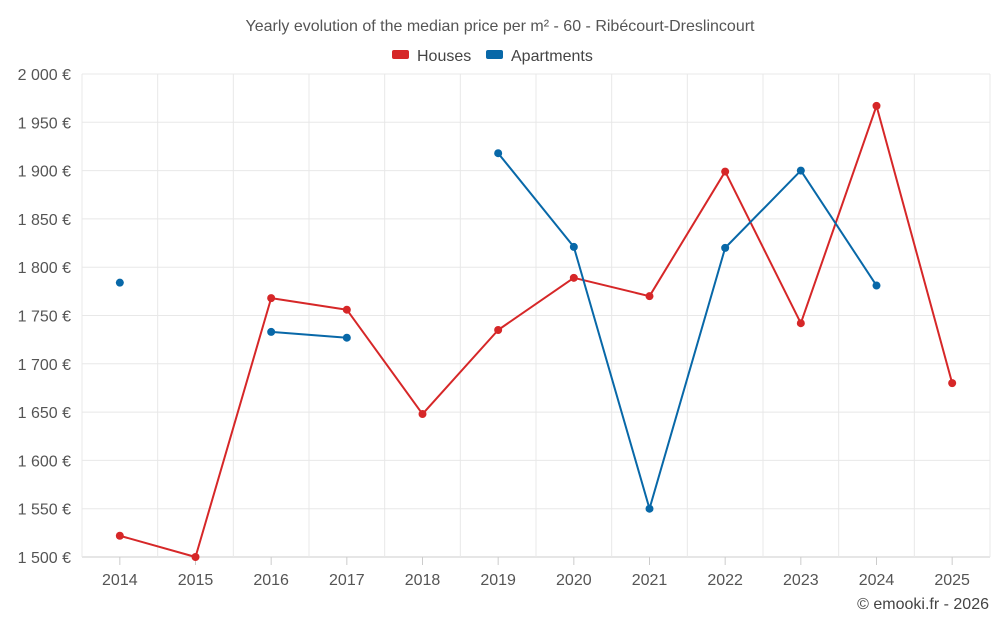 The height and width of the screenshot is (625, 1000). I want to click on y-tick-label: 1 900 €, so click(44, 172).